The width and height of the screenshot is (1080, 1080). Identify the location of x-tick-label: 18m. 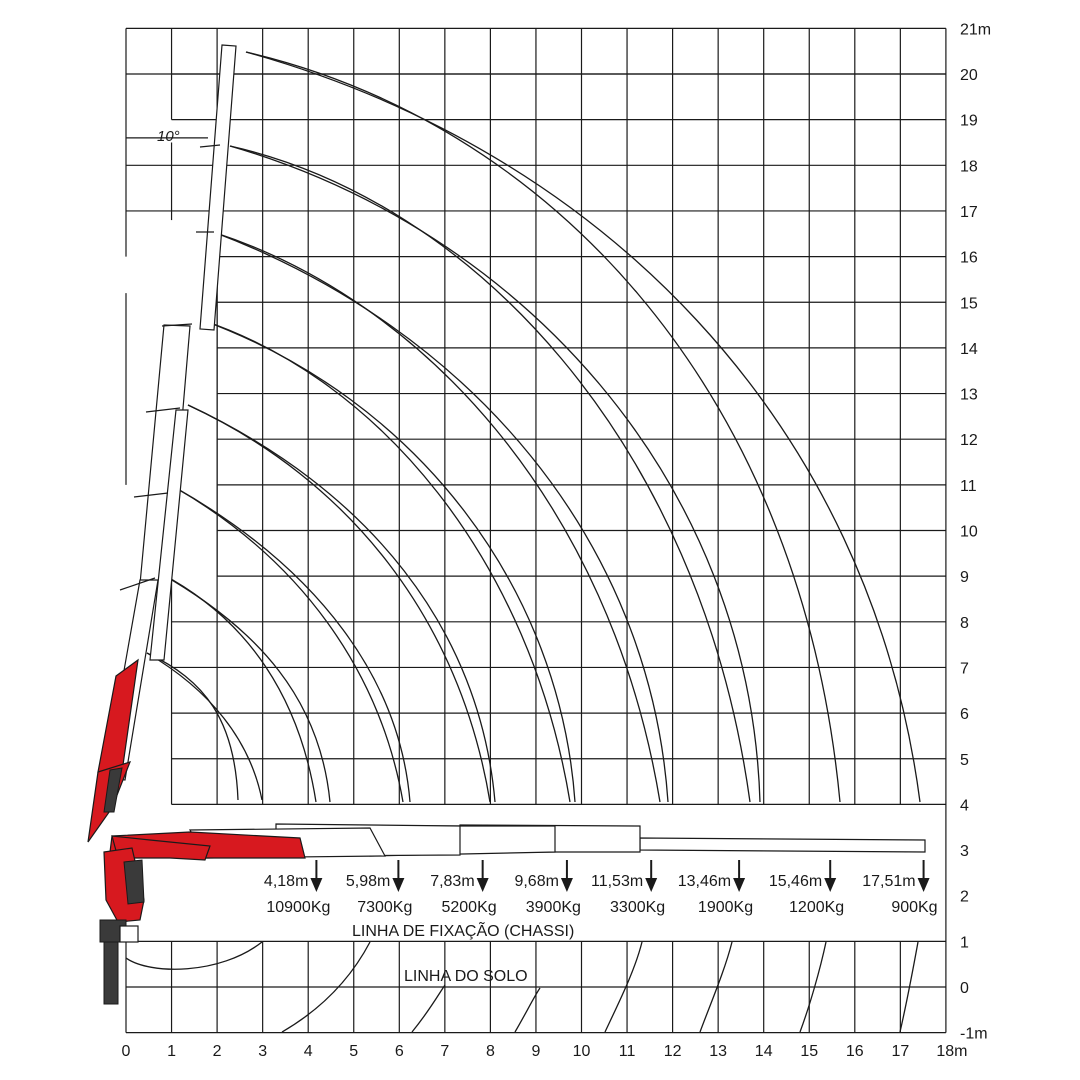
(951, 1051).